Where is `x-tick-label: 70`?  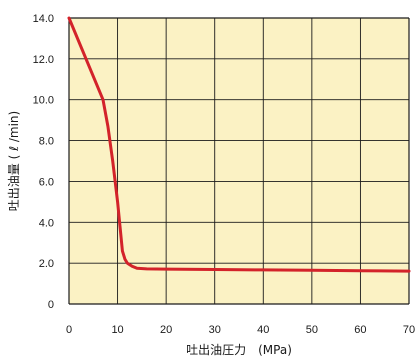 x-tick-label: 70 is located at coordinates (409, 330).